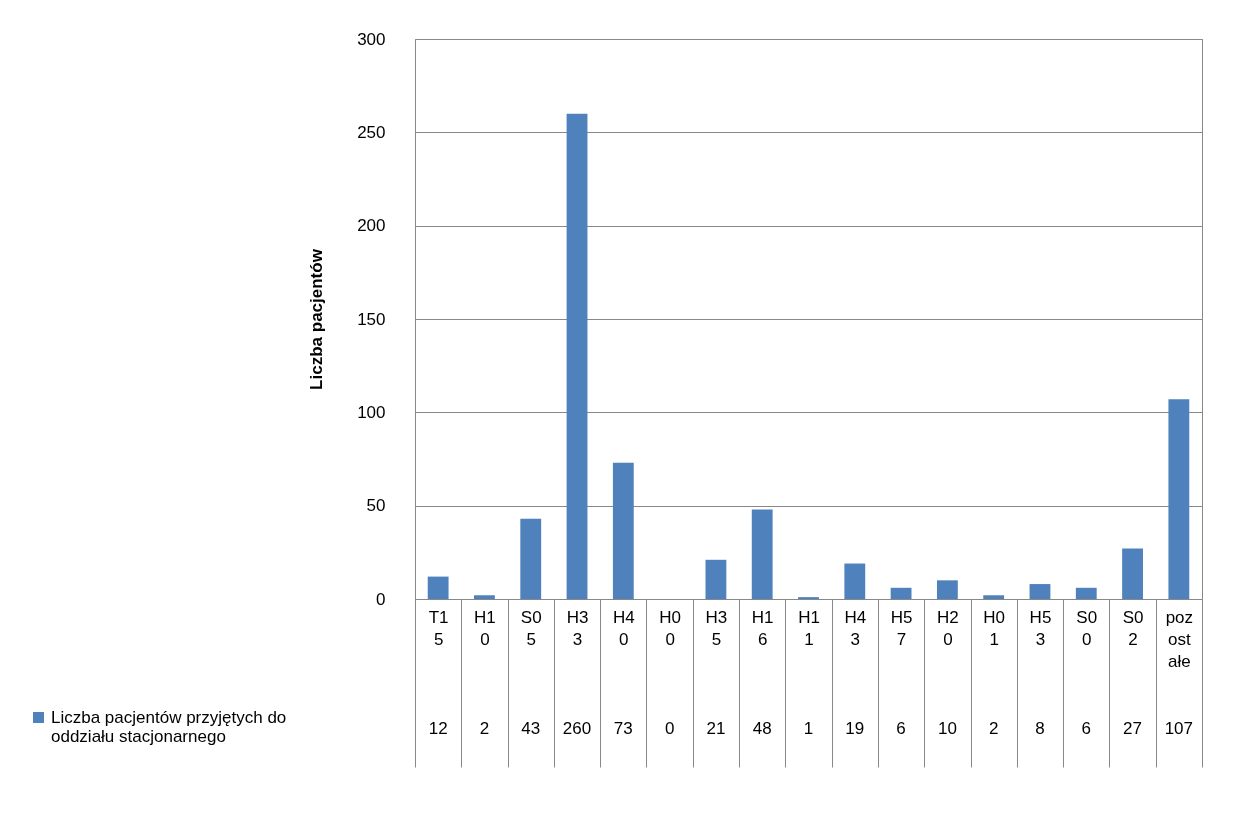 The width and height of the screenshot is (1237, 818). What do you see at coordinates (1133, 728) in the screenshot?
I see `data-label: 27` at bounding box center [1133, 728].